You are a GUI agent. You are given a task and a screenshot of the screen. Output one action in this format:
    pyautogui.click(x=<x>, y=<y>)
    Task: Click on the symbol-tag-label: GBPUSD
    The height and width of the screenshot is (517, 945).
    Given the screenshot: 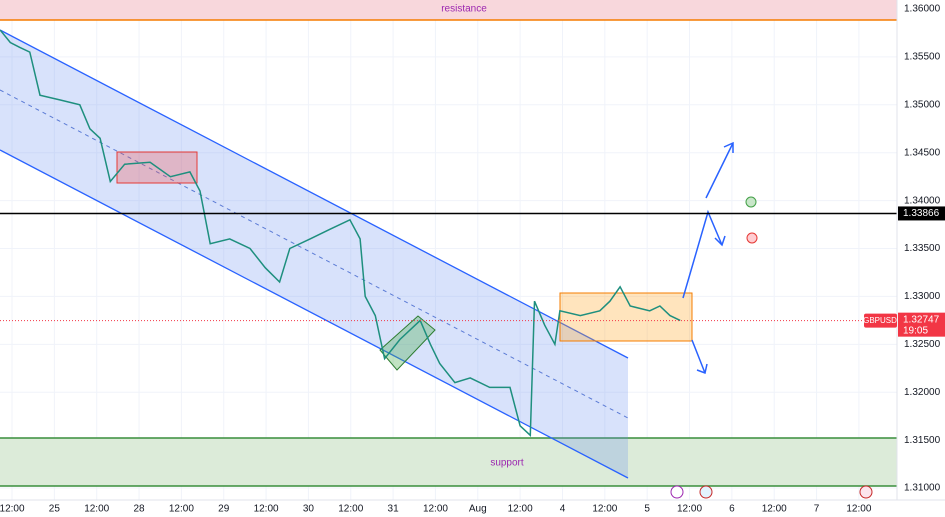 What is the action you would take?
    pyautogui.click(x=880, y=320)
    